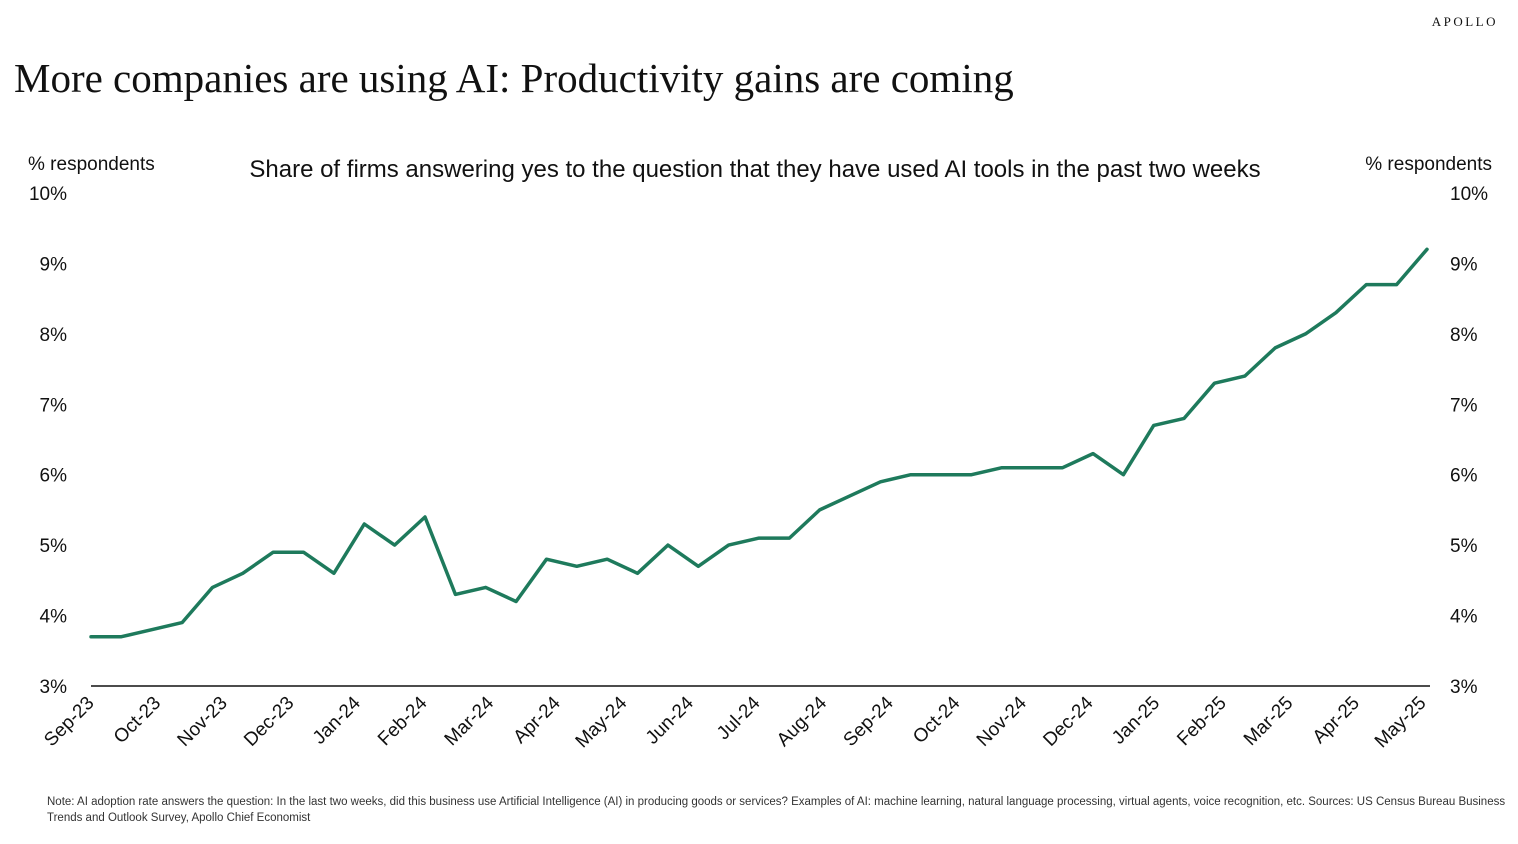  Describe the element at coordinates (1002, 721) in the screenshot. I see `x-tick: Nov-24` at that location.